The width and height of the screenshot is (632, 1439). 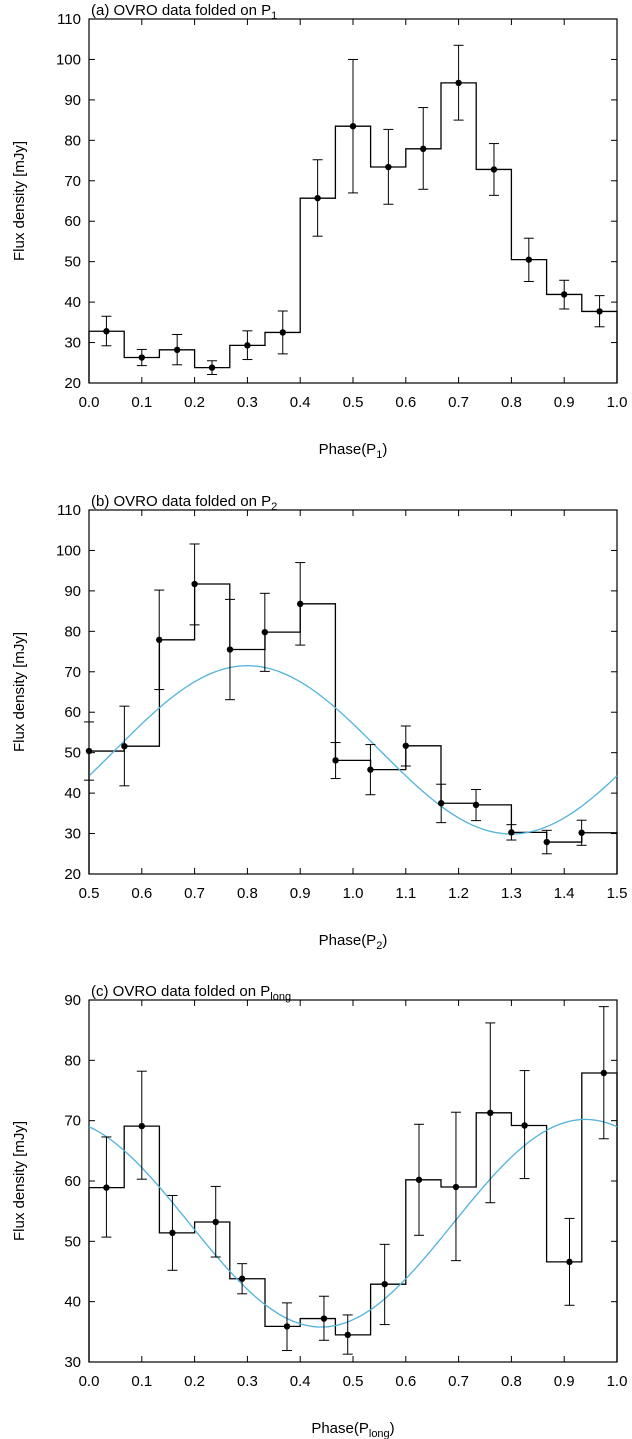 I want to click on y-tick-label: 110, so click(x=69, y=19).